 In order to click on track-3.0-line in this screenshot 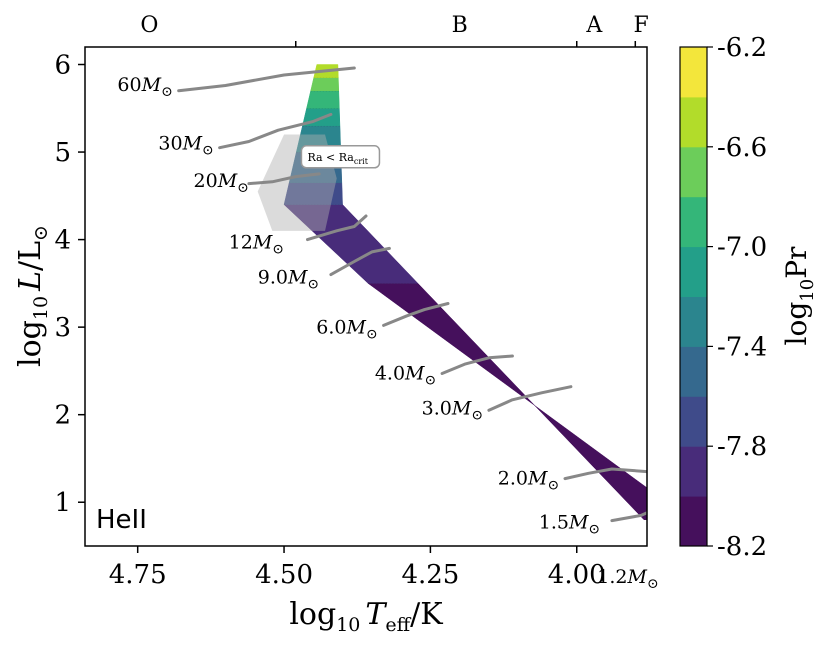, I will do `click(530, 398)`.